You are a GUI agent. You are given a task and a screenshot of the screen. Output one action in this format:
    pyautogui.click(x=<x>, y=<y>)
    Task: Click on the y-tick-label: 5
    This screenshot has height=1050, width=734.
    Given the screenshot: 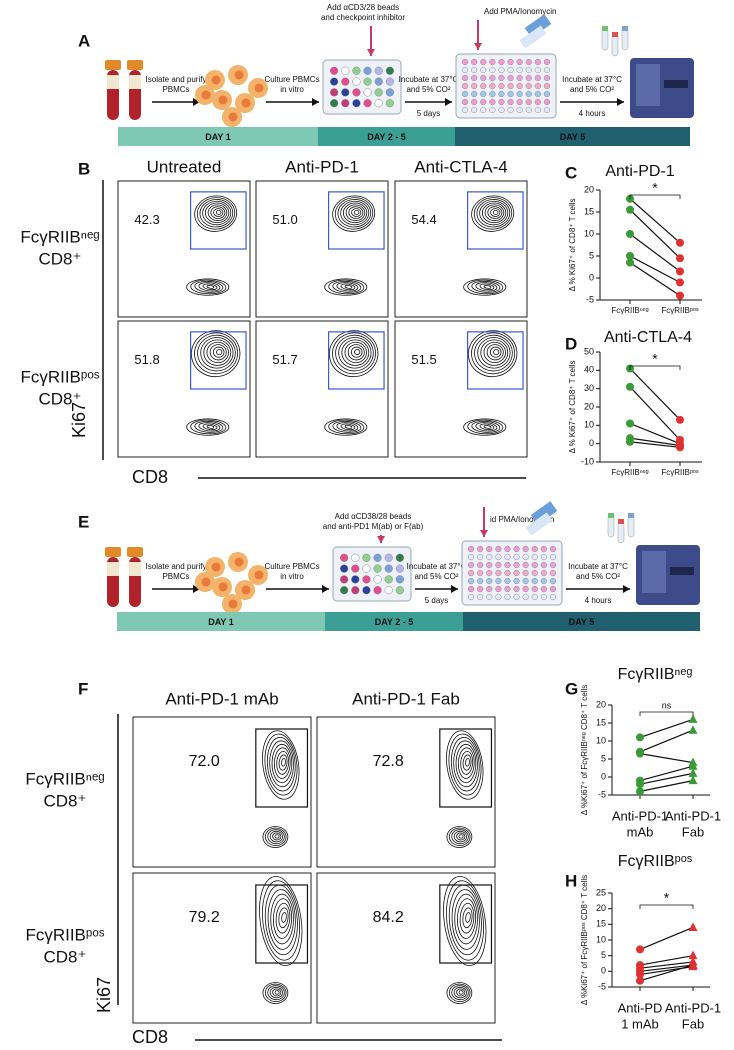 What is the action you would take?
    pyautogui.click(x=603, y=758)
    